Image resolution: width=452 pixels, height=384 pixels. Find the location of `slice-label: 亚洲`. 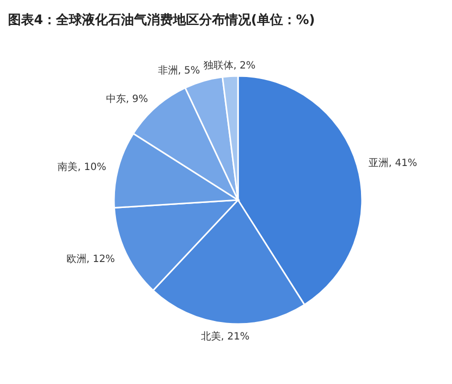

slice-label: 亚洲 is located at coordinates (378, 163).